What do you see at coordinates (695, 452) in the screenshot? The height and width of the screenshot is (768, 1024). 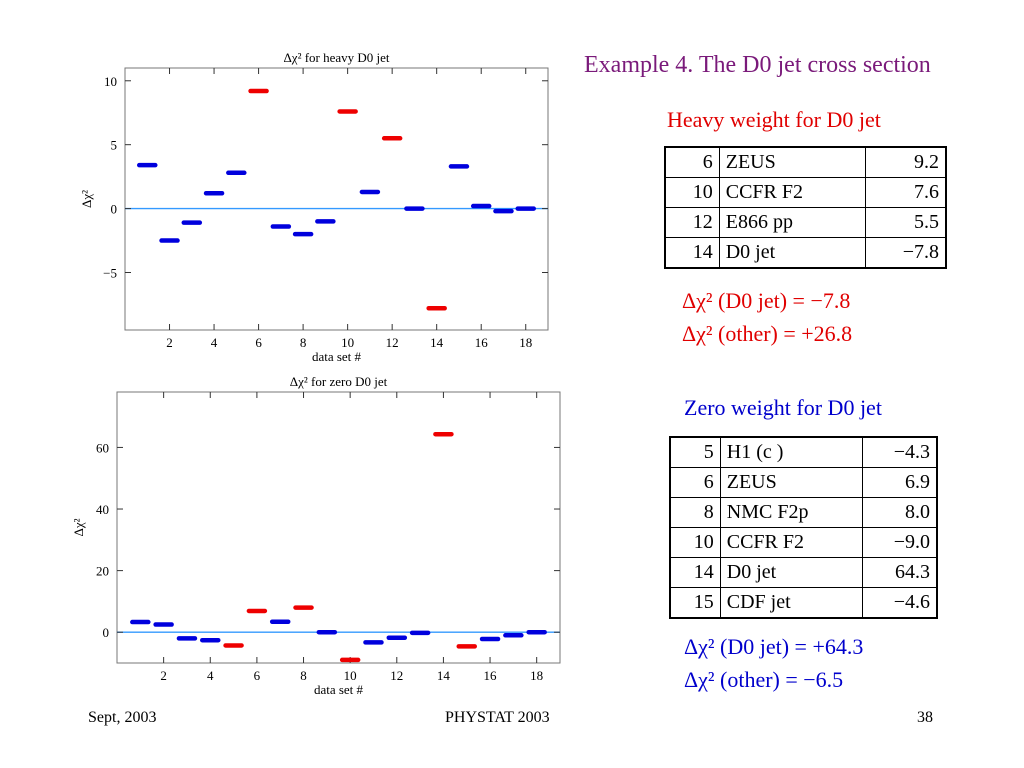 I see `dataset-number: 5` at bounding box center [695, 452].